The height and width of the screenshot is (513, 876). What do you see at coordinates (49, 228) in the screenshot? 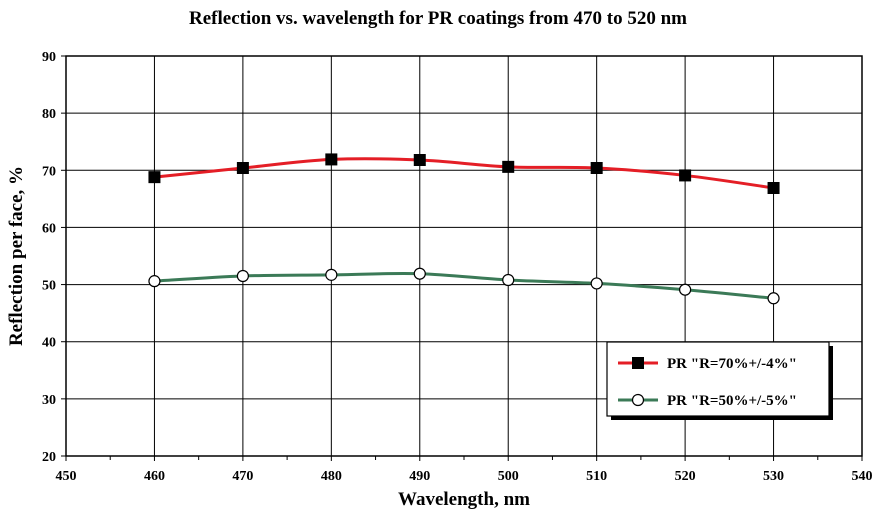
I see `y-tick-label: 60` at bounding box center [49, 228].